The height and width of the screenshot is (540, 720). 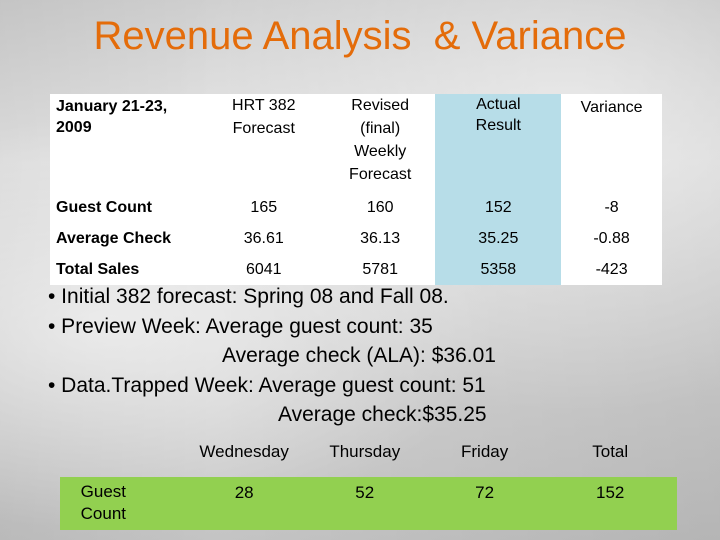 I want to click on table-cell: 5781, so click(x=380, y=269).